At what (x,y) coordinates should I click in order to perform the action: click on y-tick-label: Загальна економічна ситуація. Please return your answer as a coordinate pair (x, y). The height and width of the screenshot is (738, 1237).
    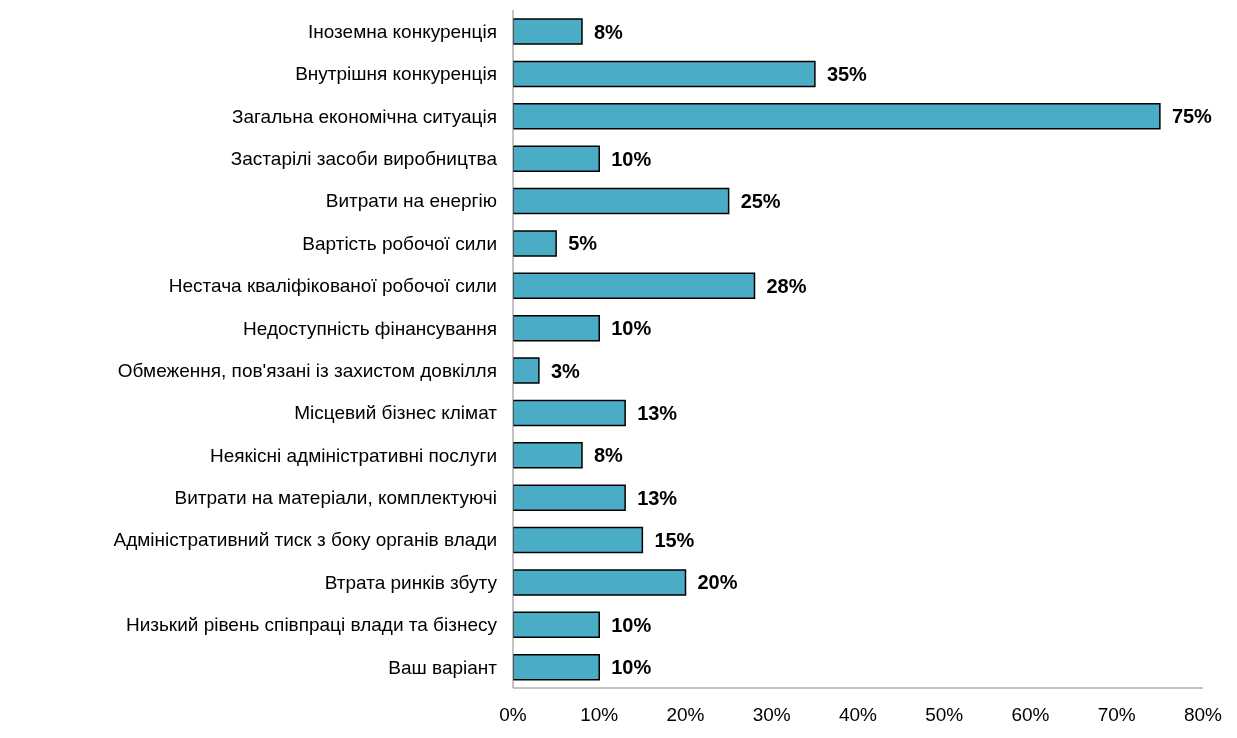
    Looking at the image, I should click on (364, 116).